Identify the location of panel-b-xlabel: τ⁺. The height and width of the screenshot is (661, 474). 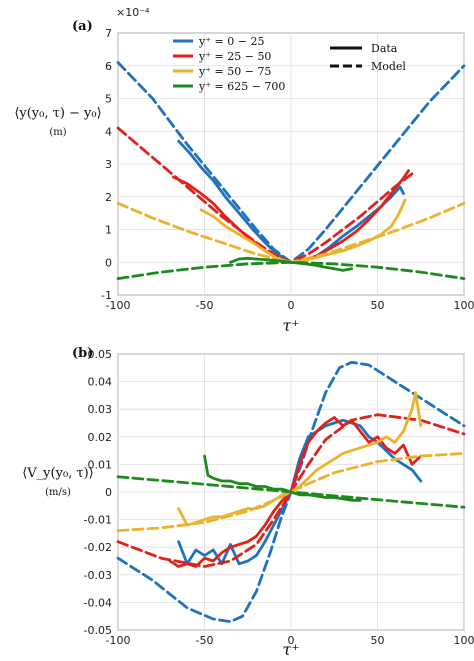
(290, 649).